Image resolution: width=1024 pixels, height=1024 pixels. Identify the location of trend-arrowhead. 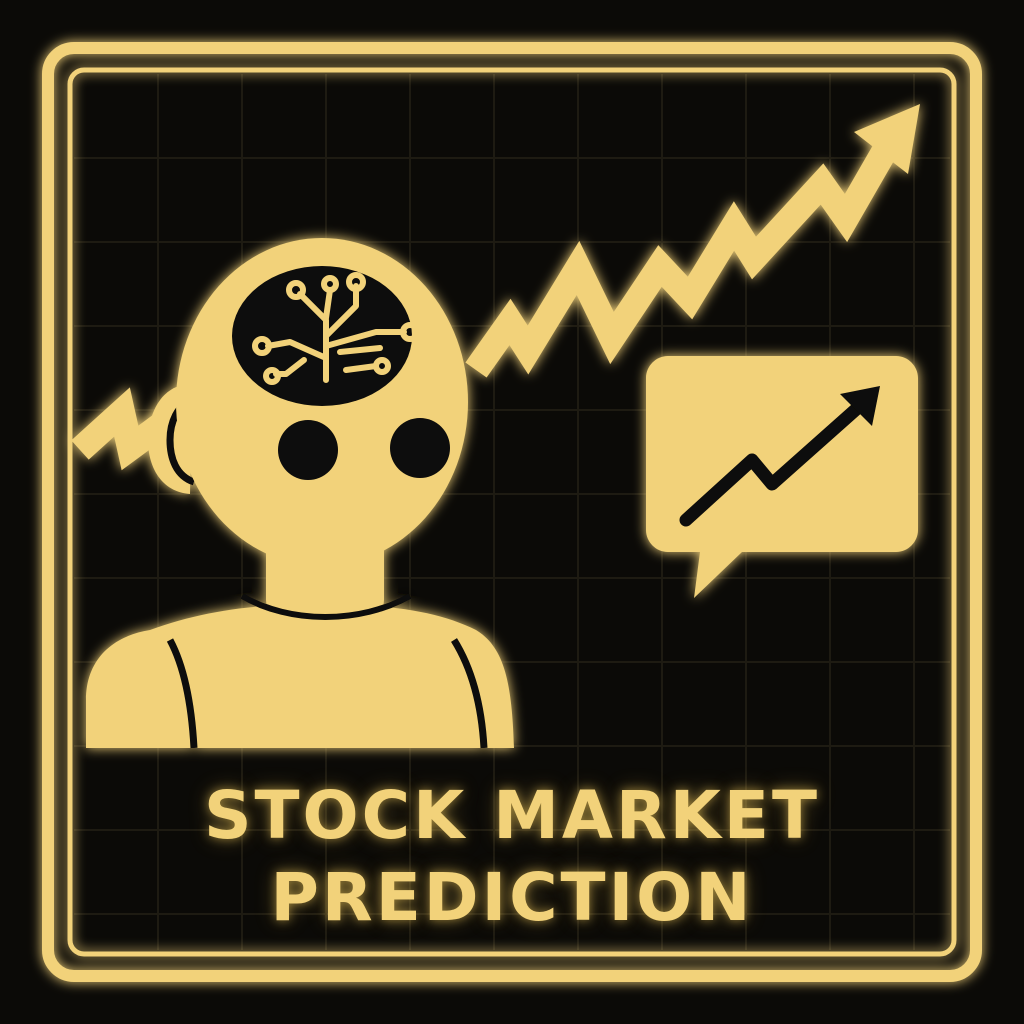
(887, 139).